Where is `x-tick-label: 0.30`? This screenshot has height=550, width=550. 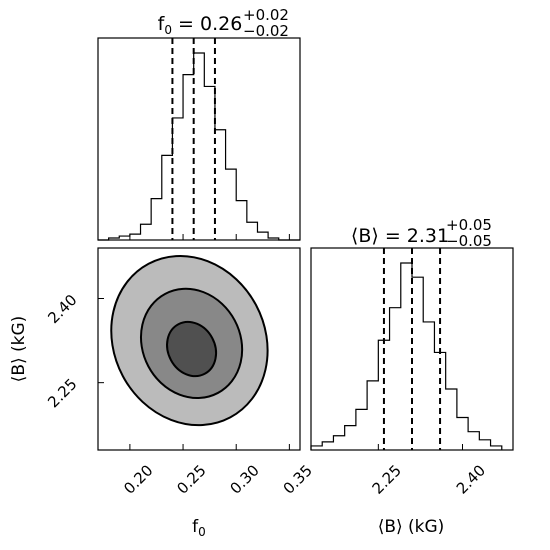 x-tick-label: 0.30 is located at coordinates (245, 479).